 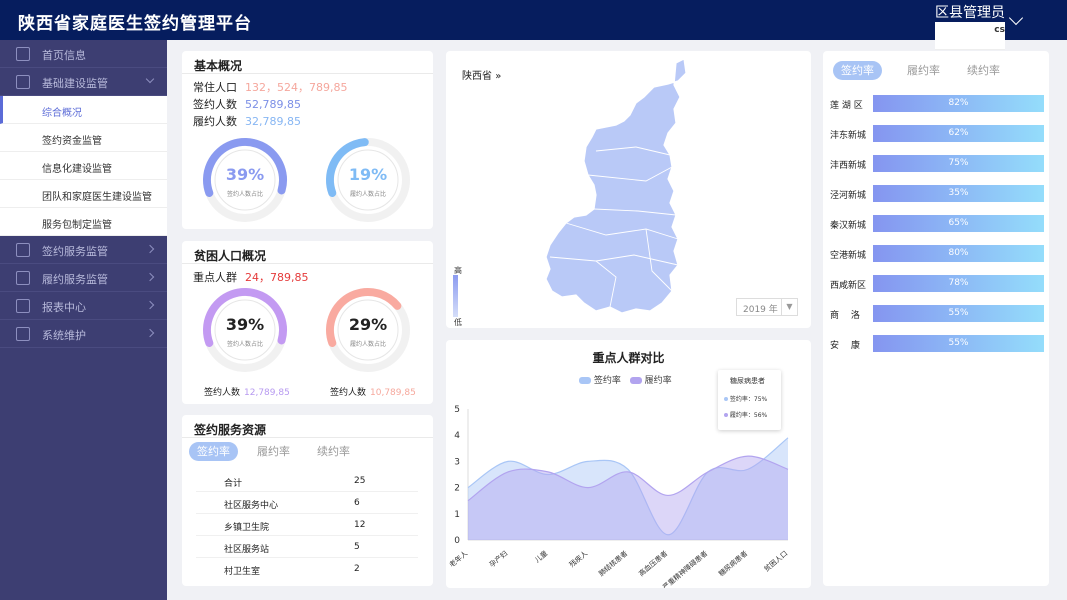 I want to click on top-bar: 陕西省家庭医生签约管理平台 区县管理员 cs, so click(x=533, y=25).